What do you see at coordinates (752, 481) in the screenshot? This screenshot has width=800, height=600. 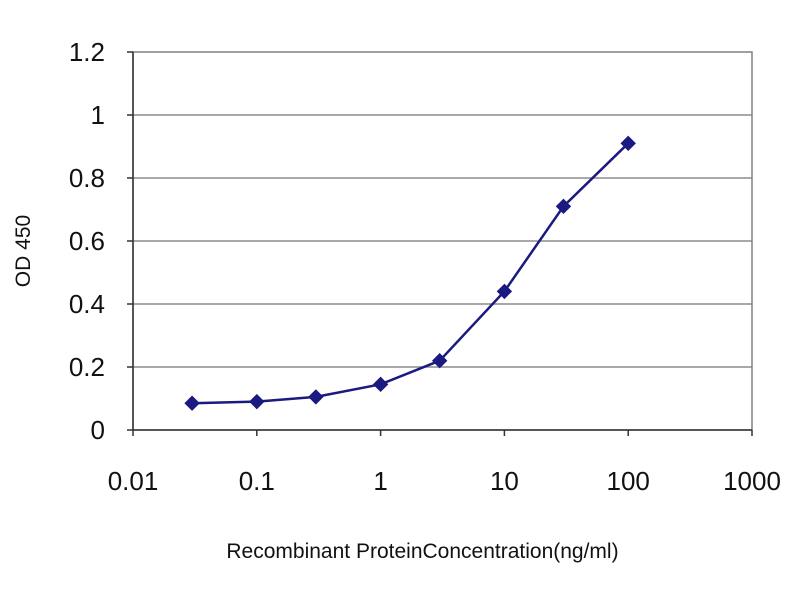 I see `x-tick-label: 1000` at bounding box center [752, 481].